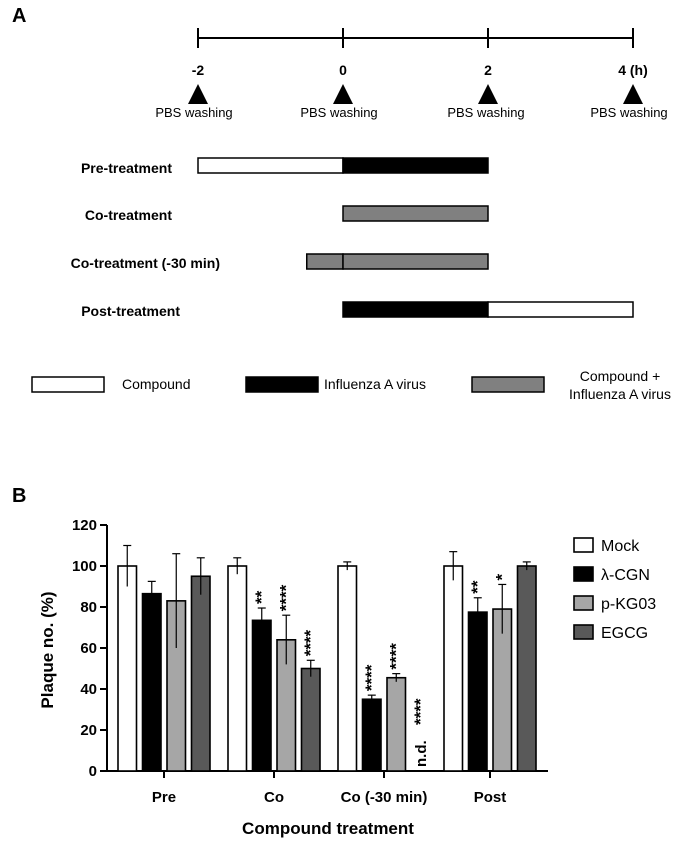  What do you see at coordinates (88, 730) in the screenshot?
I see `y-tick-label: 20` at bounding box center [88, 730].